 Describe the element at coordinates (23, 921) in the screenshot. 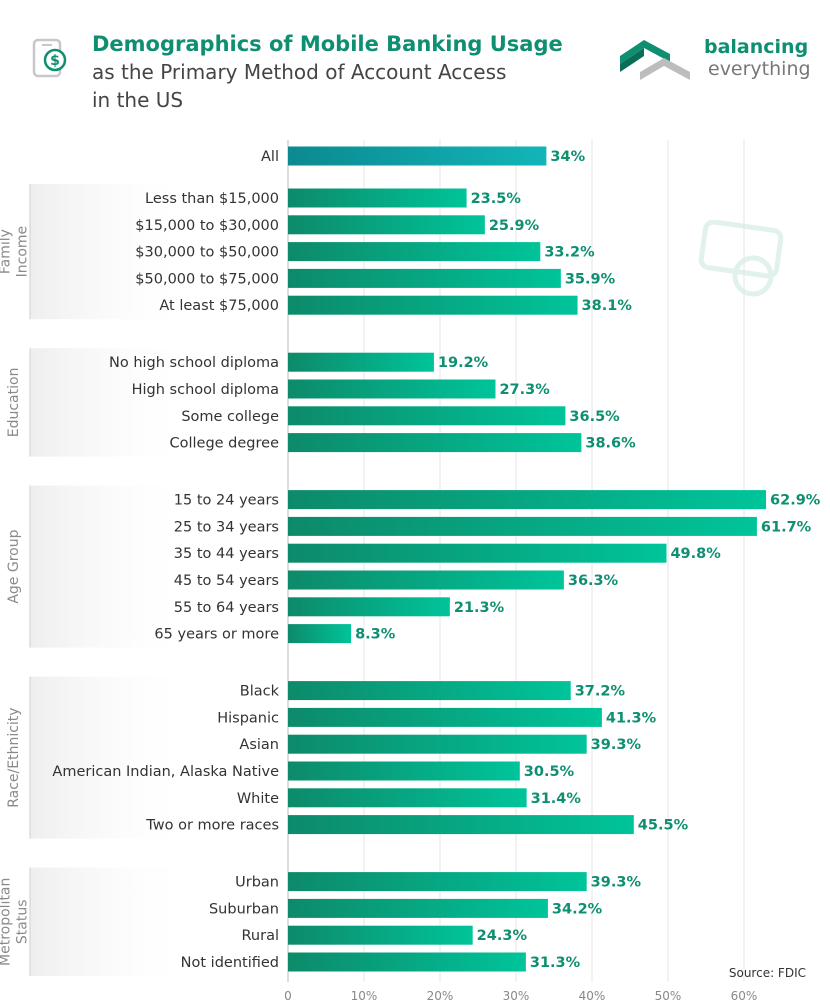

I see `group-label: Status` at that location.